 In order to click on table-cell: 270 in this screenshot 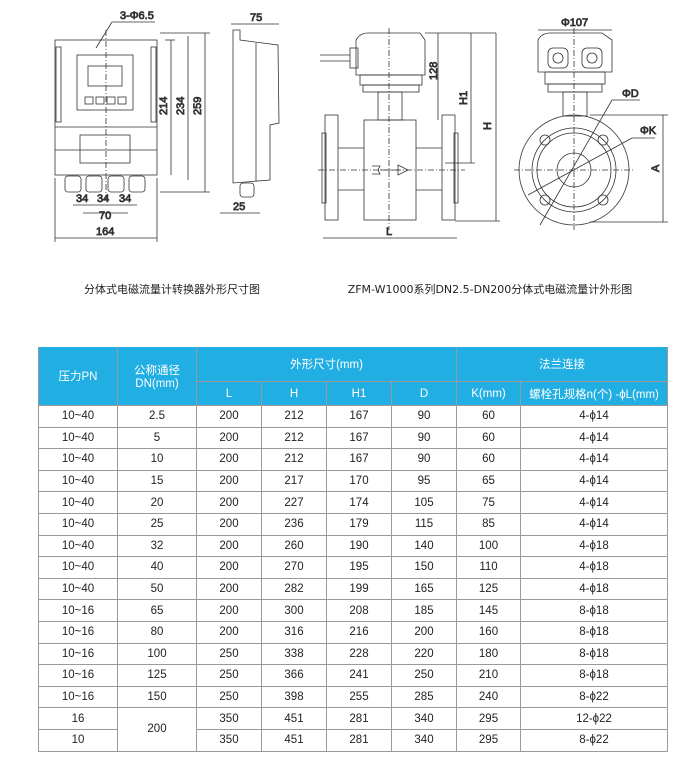, I will do `click(294, 567)`.